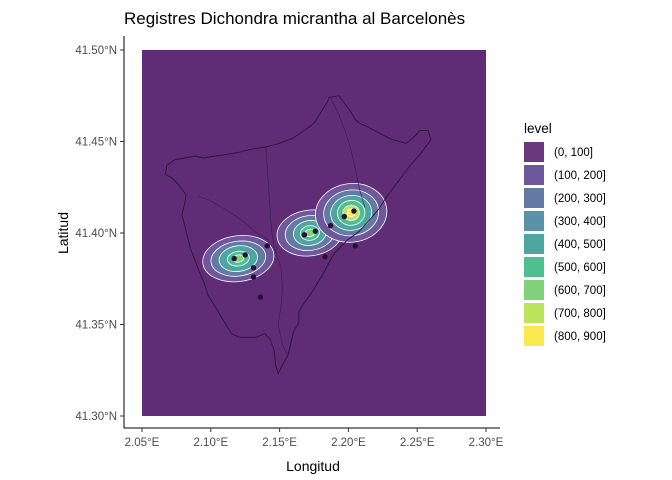 The width and height of the screenshot is (672, 480). What do you see at coordinates (580, 291) in the screenshot?
I see `legend-label: (600, 700]` at bounding box center [580, 291].